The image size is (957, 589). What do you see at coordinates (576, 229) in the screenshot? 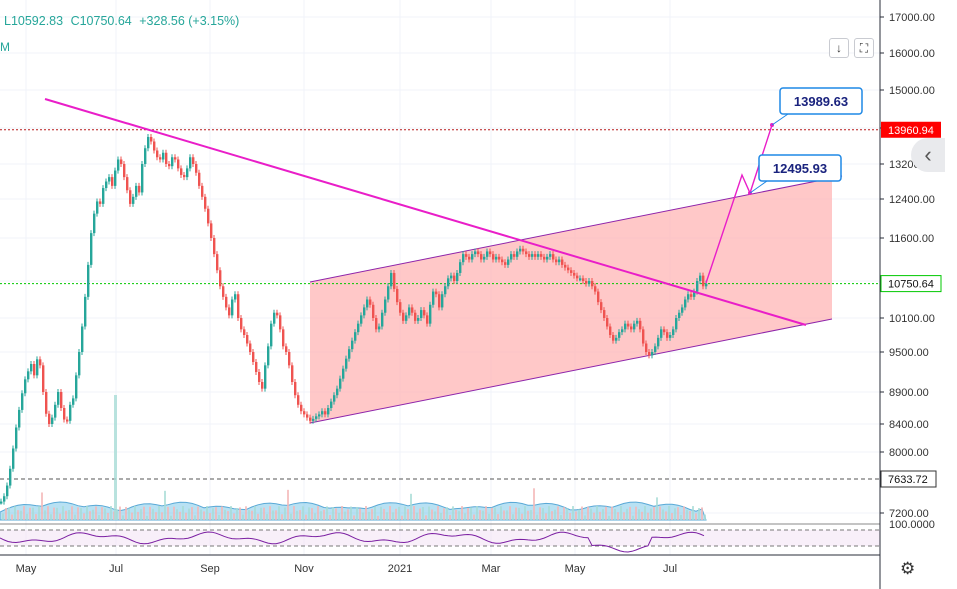
I see `channel-upper-line` at bounding box center [576, 229].